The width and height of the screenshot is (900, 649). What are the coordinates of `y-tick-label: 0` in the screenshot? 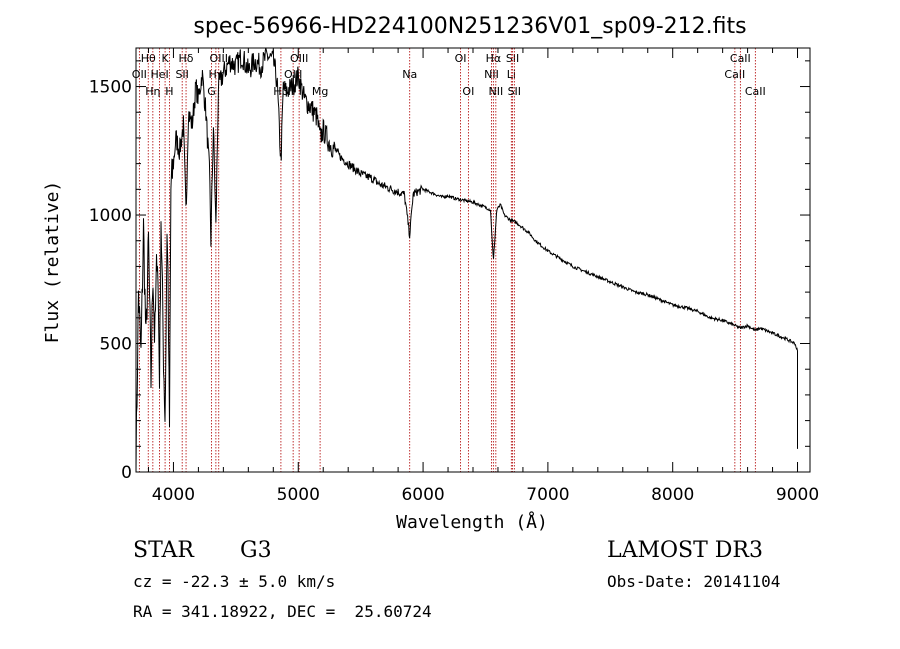 It's located at (126, 473).